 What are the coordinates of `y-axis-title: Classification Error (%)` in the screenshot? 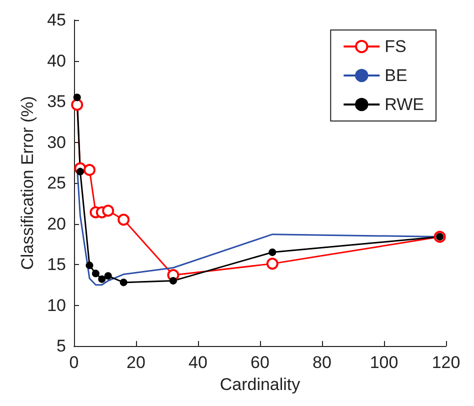 It's located at (28, 183).